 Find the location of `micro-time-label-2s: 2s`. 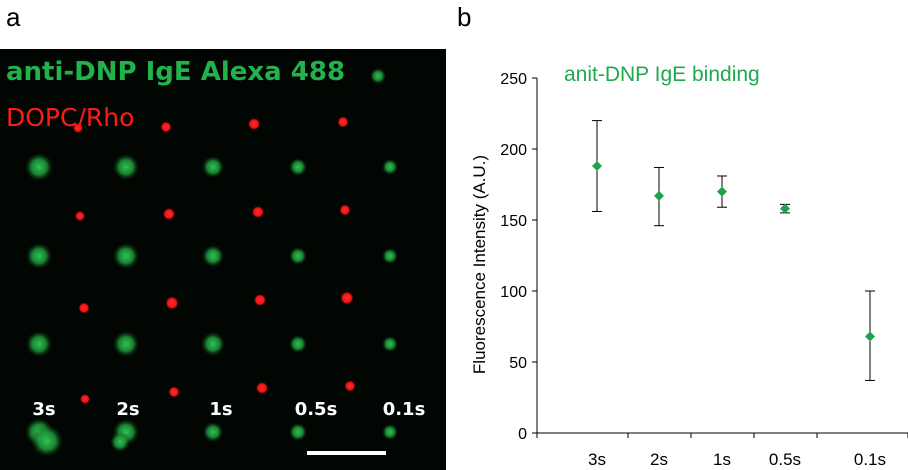

micro-time-label-2s: 2s is located at coordinates (128, 409).